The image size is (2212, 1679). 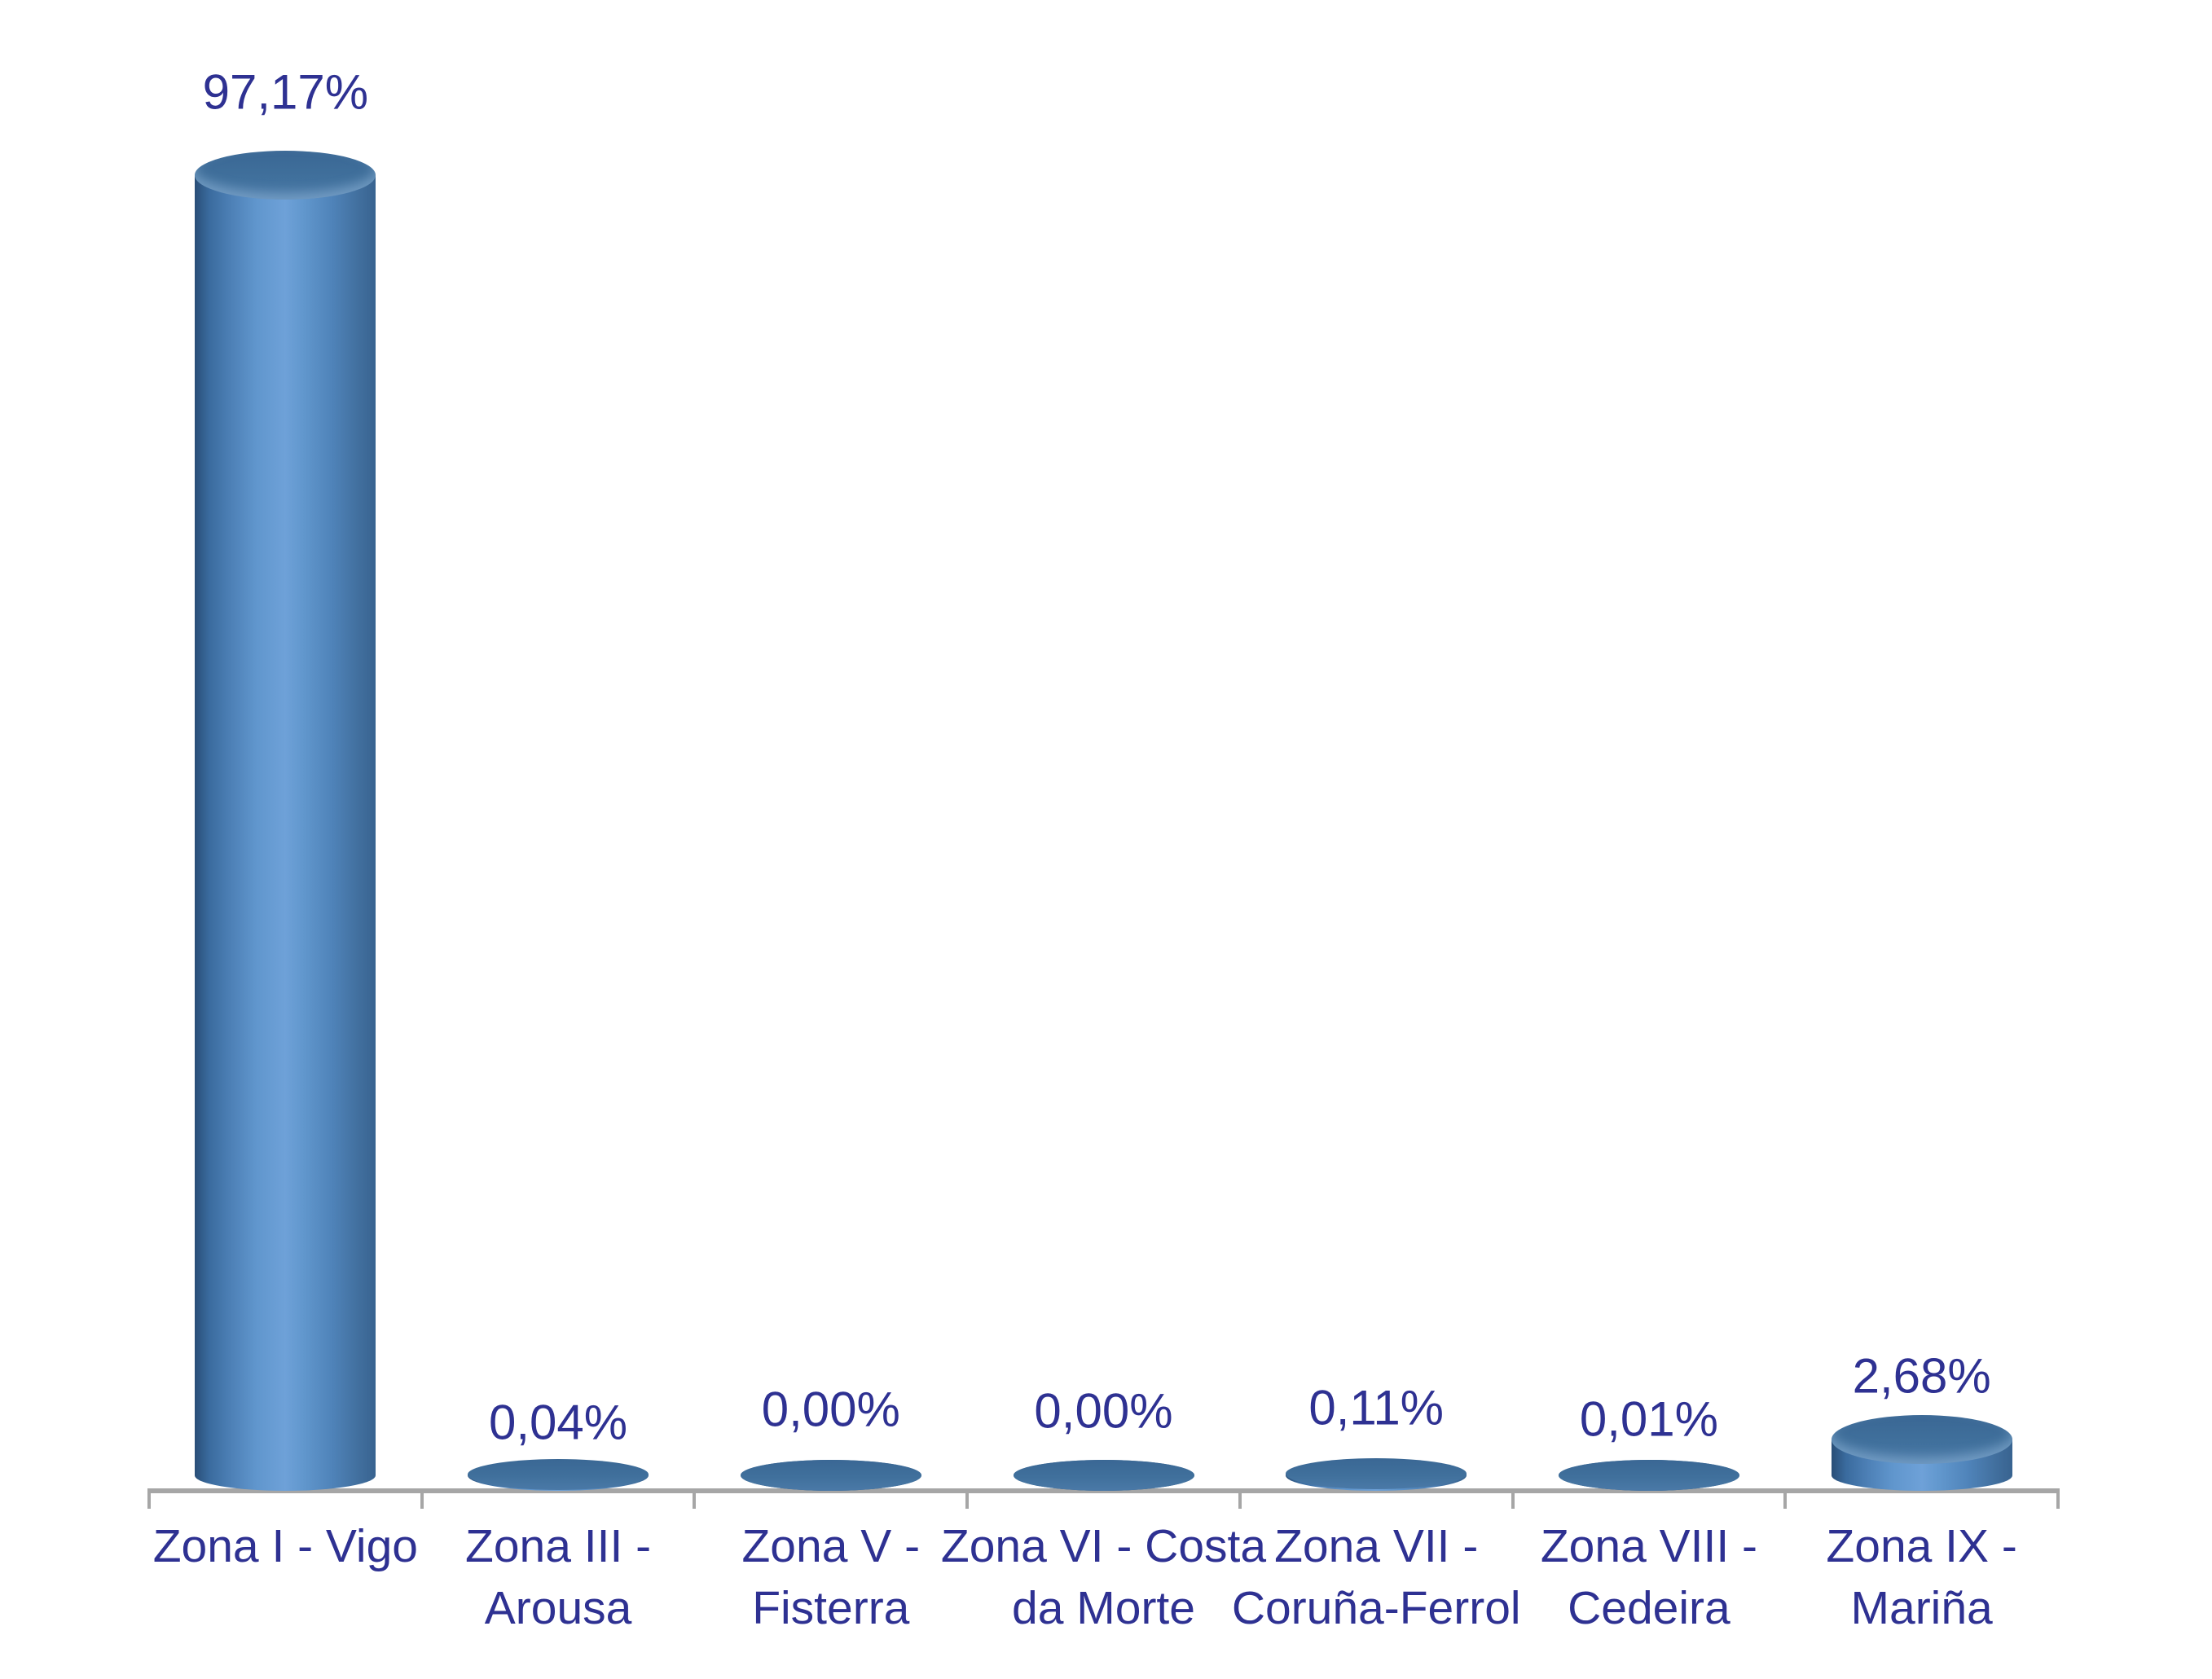 I want to click on category-label: Zona I - Vigo, so click(x=285, y=1546).